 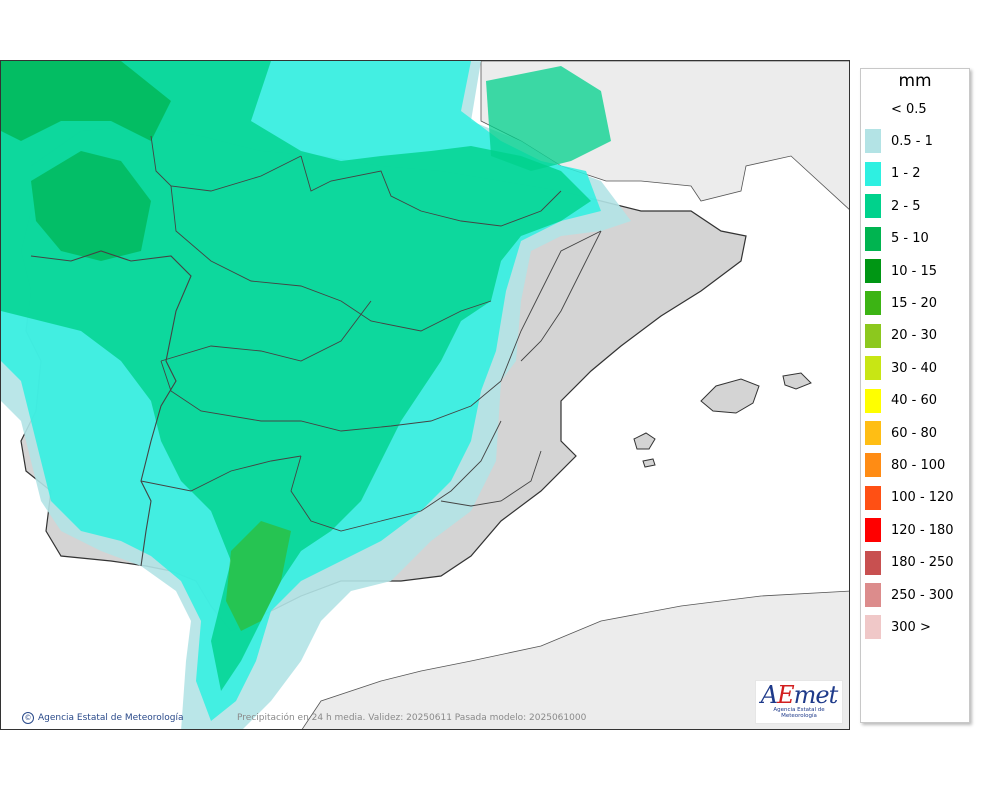 What do you see at coordinates (906, 206) in the screenshot?
I see `legend-label: 2 - 5` at bounding box center [906, 206].